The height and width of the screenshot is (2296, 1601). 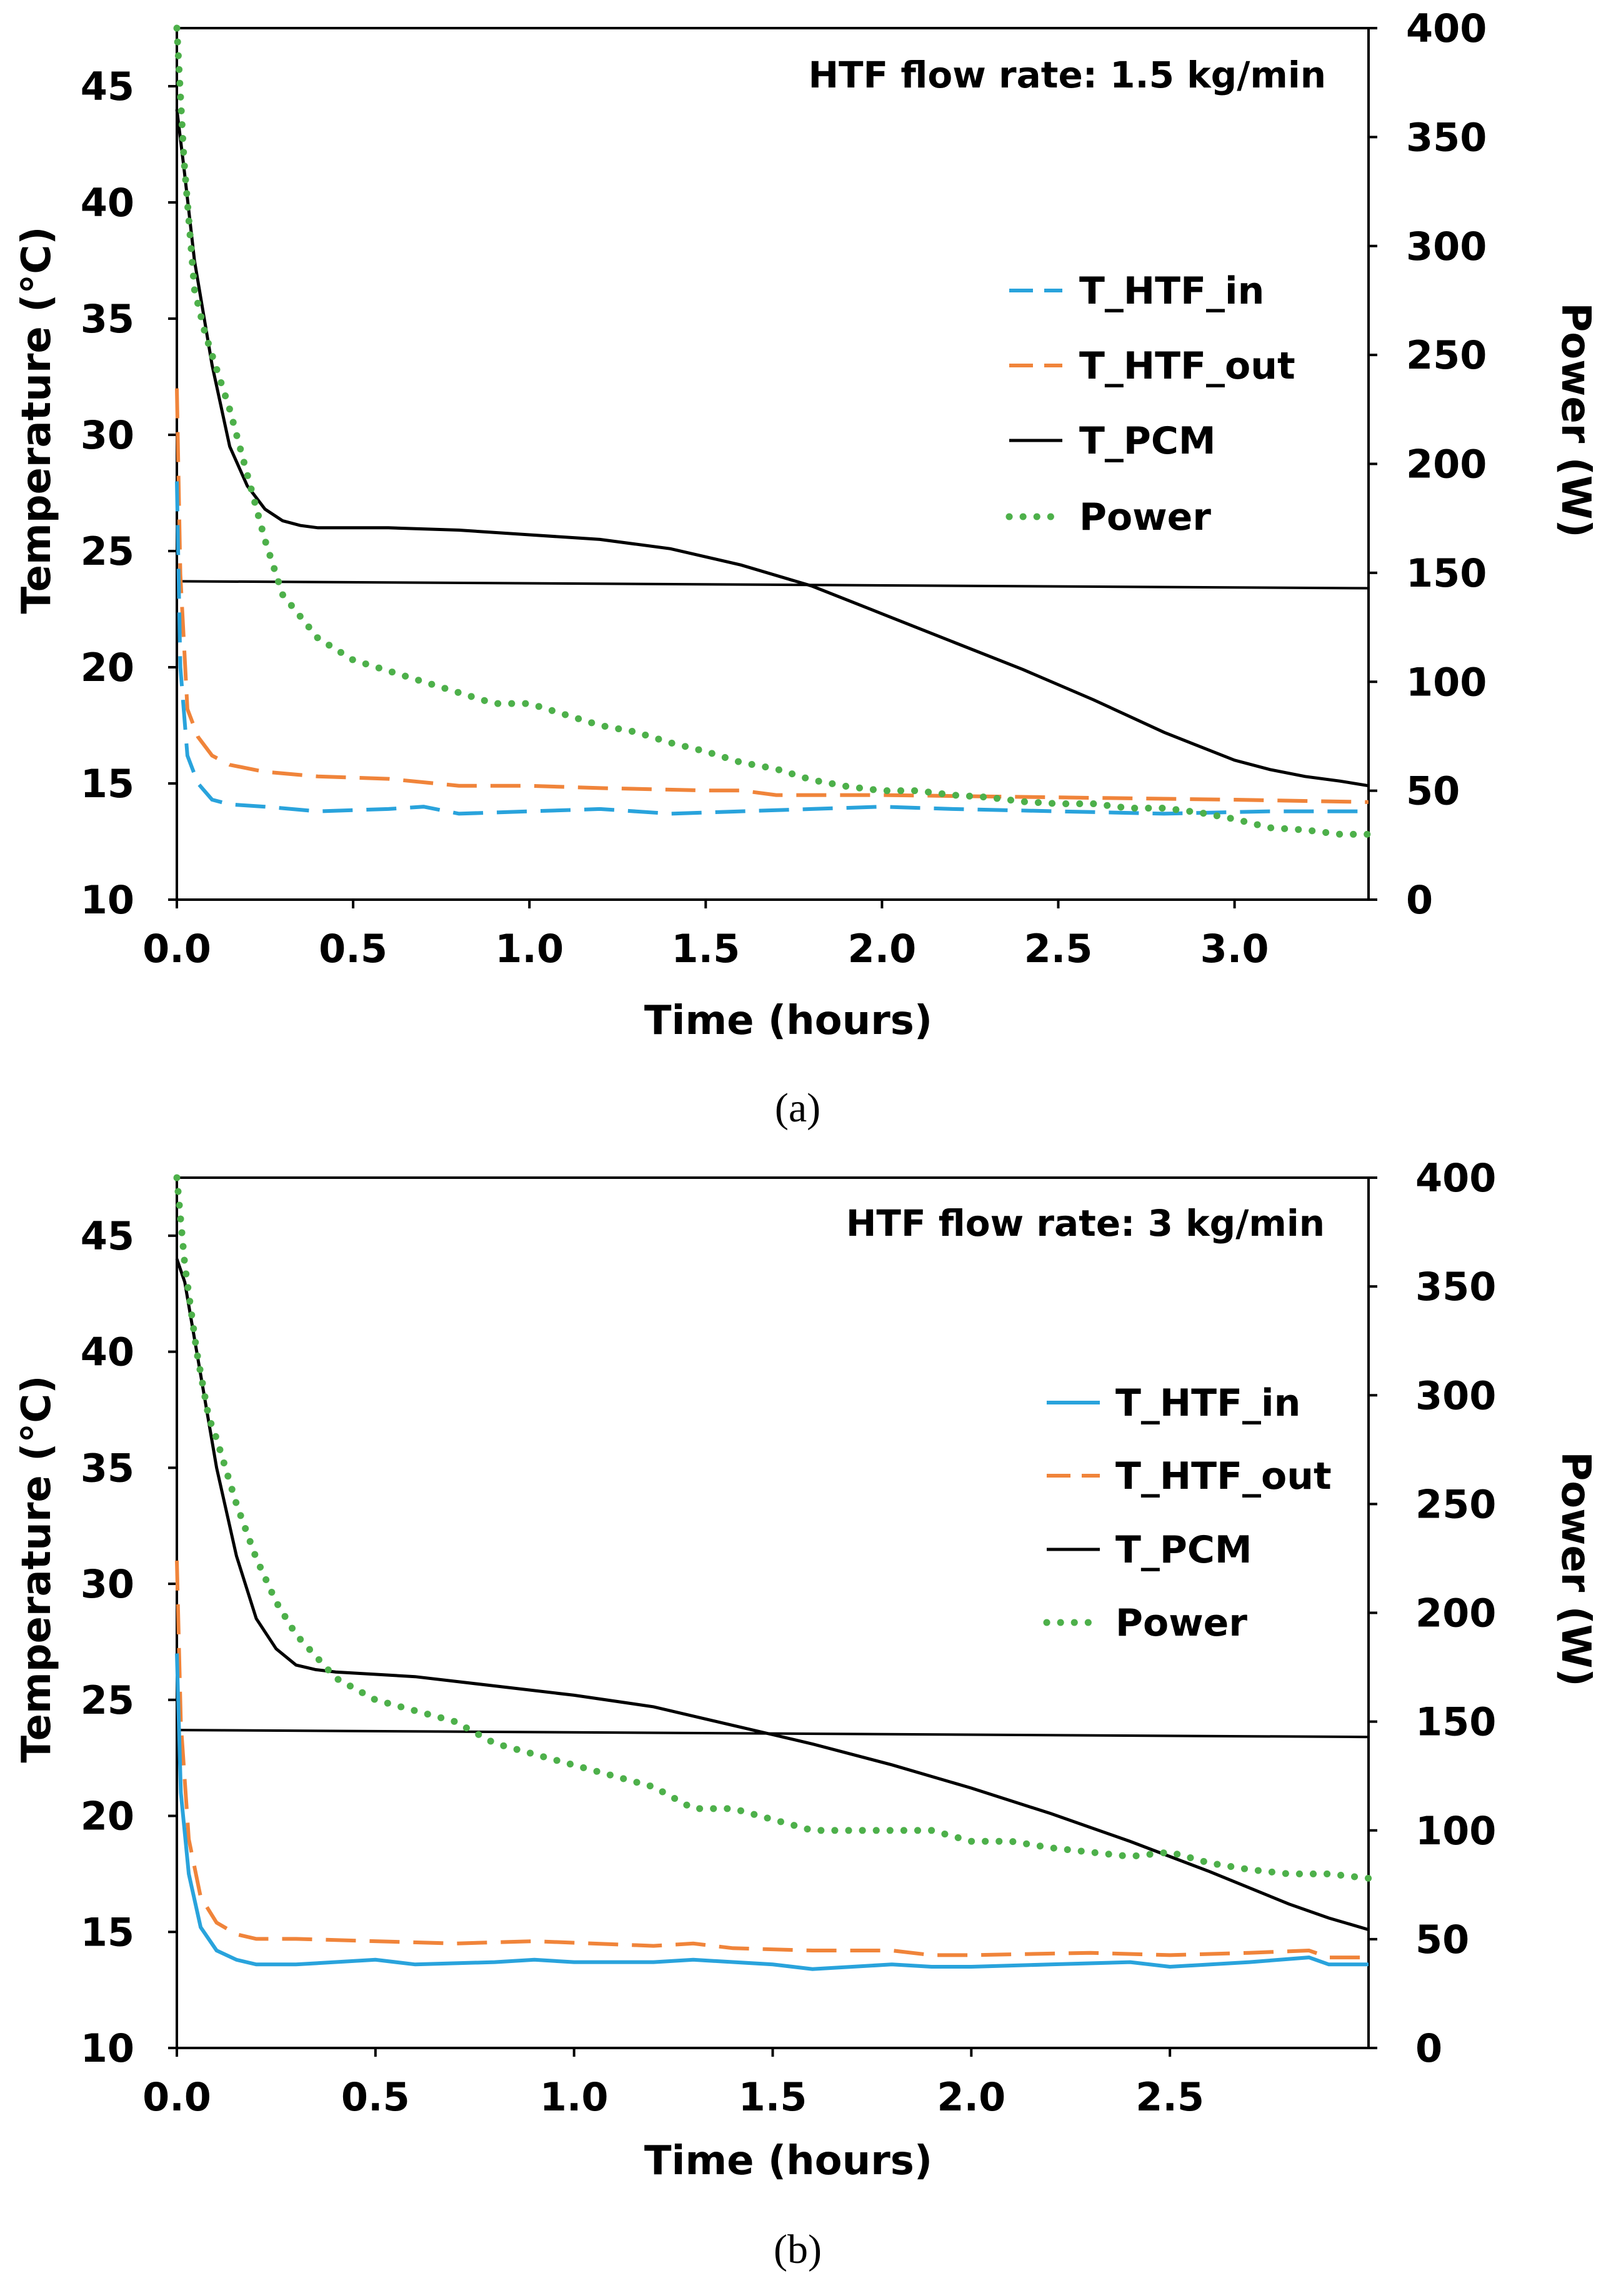 What do you see at coordinates (1067, 75) in the screenshot?
I see `flow-rate-annotation: HTF flow rate: 1.5 kg/min` at bounding box center [1067, 75].